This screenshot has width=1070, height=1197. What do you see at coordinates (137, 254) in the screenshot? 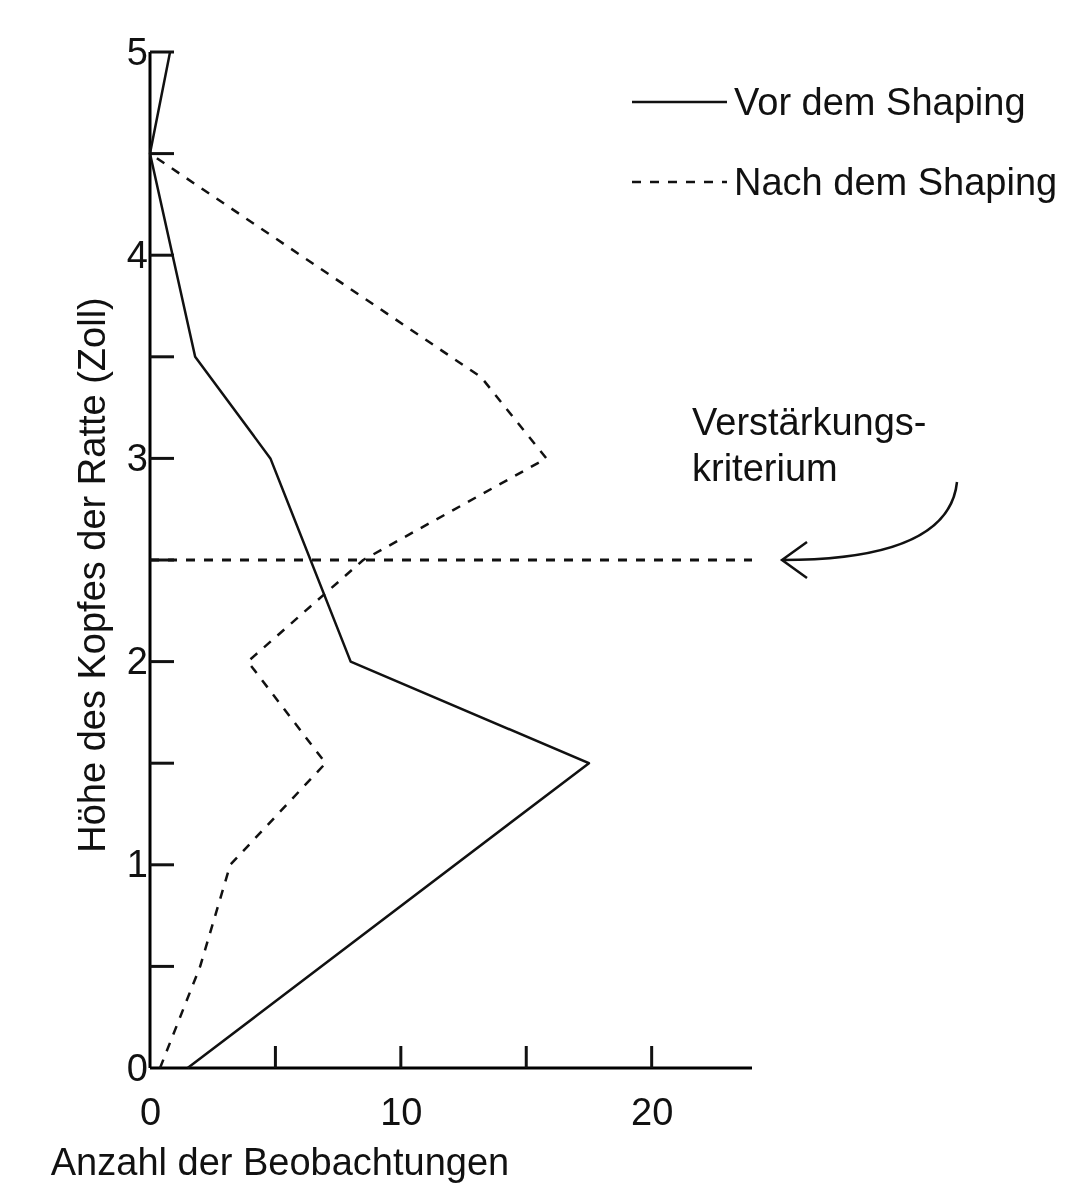
I see `y-tick-label: 4` at bounding box center [137, 254].